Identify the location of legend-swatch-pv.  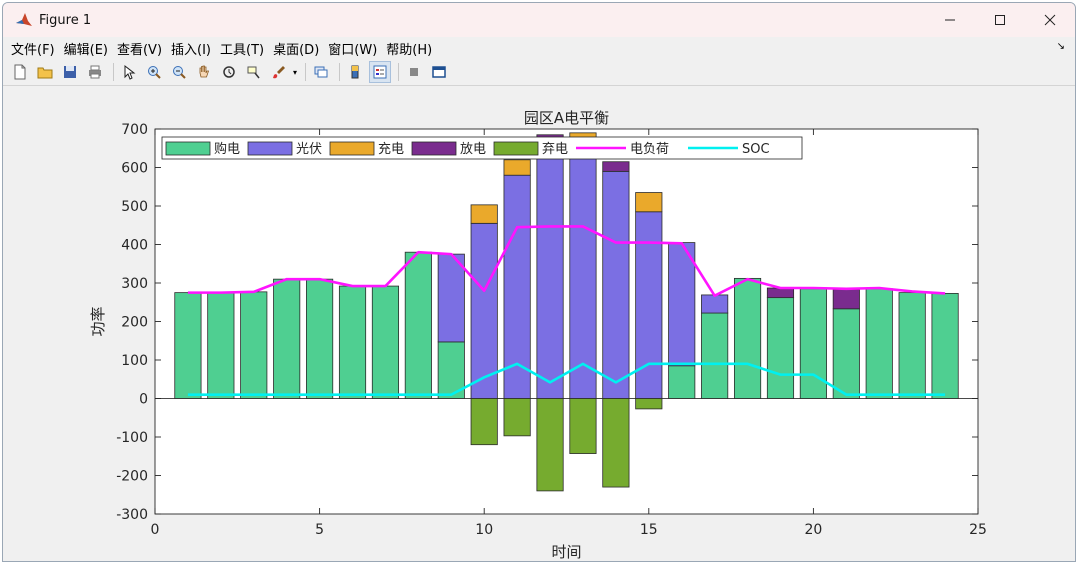
(270, 148).